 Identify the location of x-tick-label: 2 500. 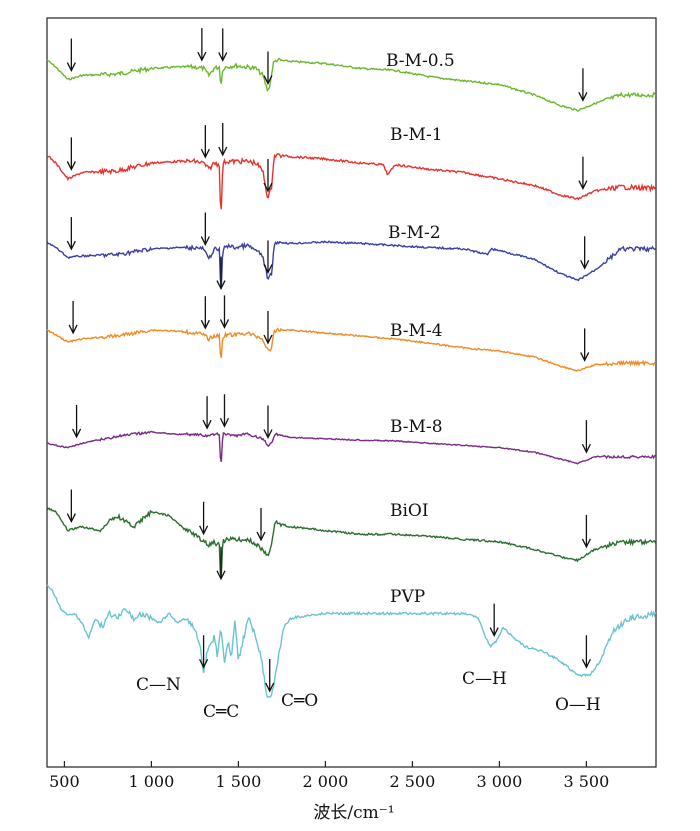
(412, 781).